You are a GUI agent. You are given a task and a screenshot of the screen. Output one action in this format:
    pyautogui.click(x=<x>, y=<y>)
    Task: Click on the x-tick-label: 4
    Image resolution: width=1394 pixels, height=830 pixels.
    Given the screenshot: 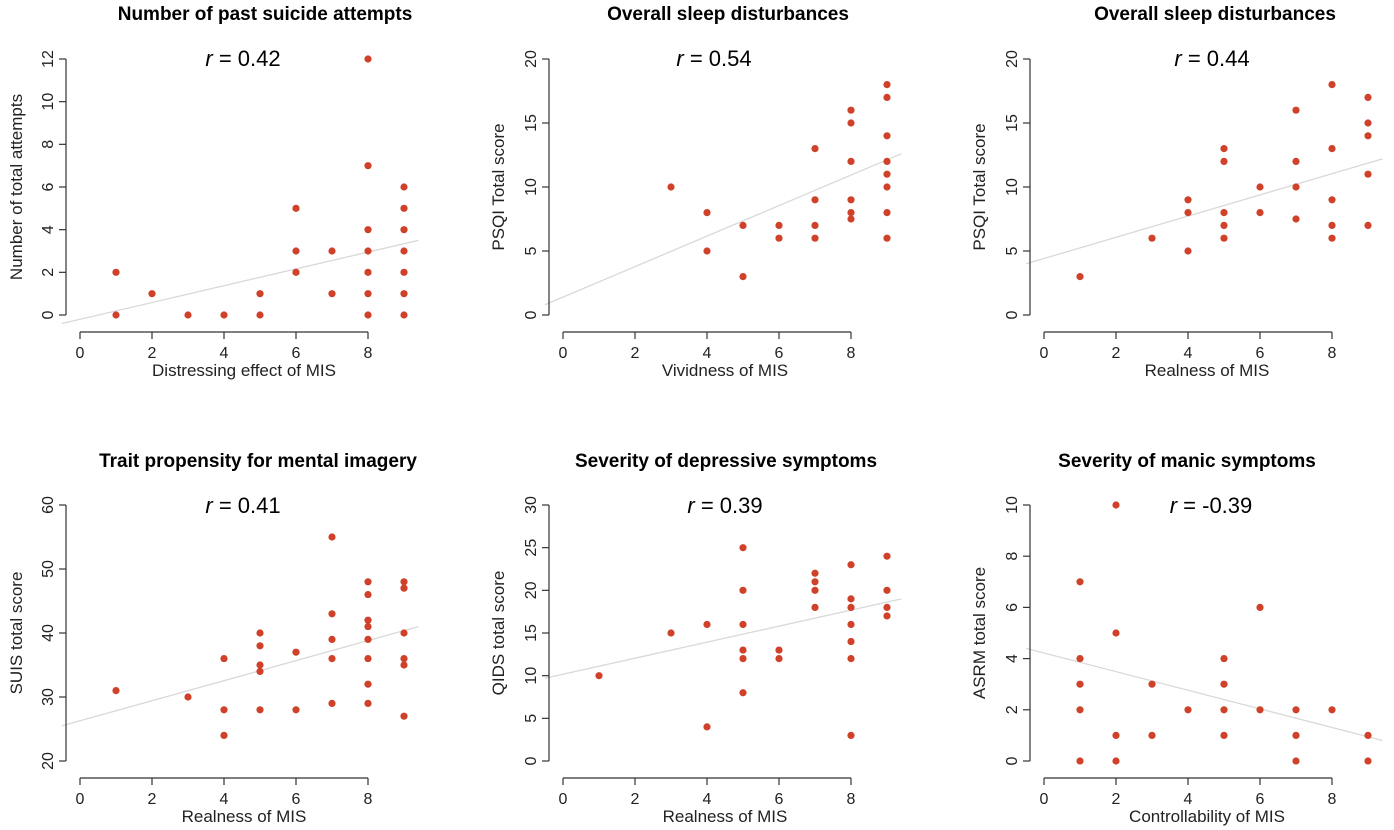 What is the action you would take?
    pyautogui.click(x=224, y=353)
    